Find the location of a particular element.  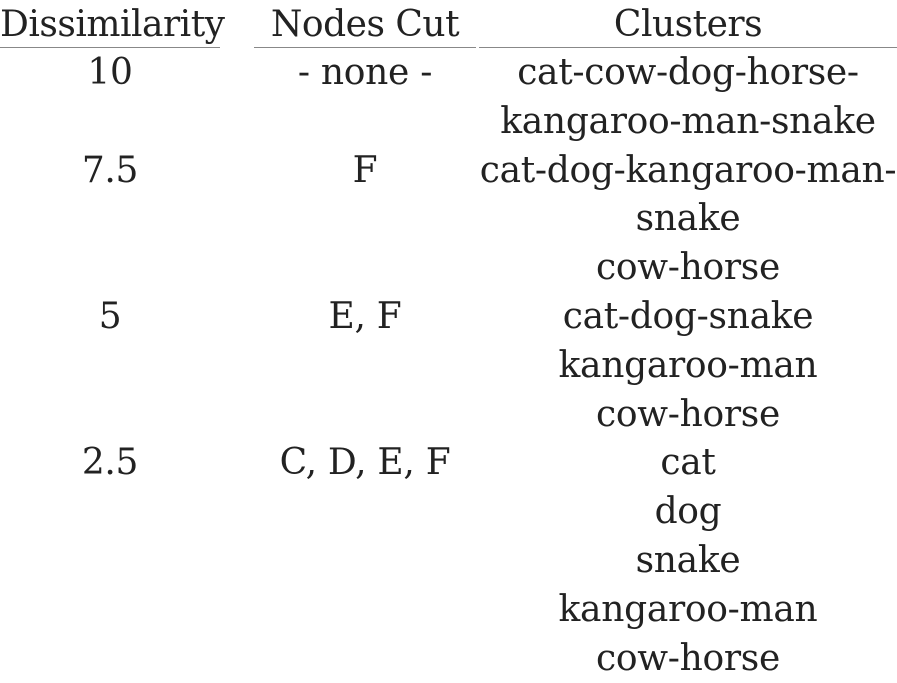

header-nodes-cut: Nodes Cut is located at coordinates (365, 24).